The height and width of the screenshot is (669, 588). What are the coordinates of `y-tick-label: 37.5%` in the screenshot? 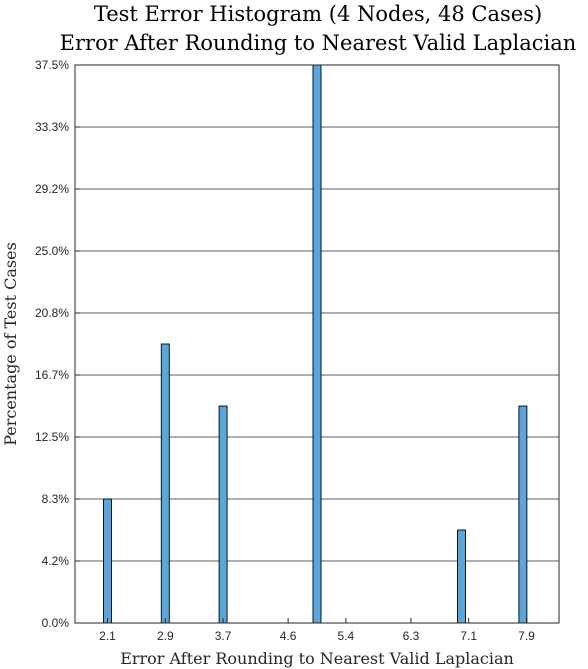 It's located at (52, 65).